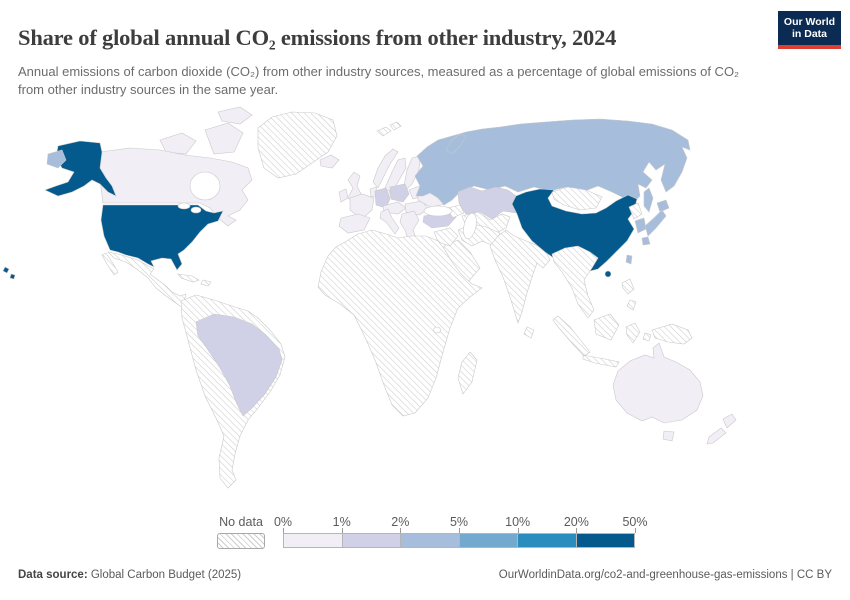  Describe the element at coordinates (629, 294) in the screenshot. I see `region-philippines` at that location.